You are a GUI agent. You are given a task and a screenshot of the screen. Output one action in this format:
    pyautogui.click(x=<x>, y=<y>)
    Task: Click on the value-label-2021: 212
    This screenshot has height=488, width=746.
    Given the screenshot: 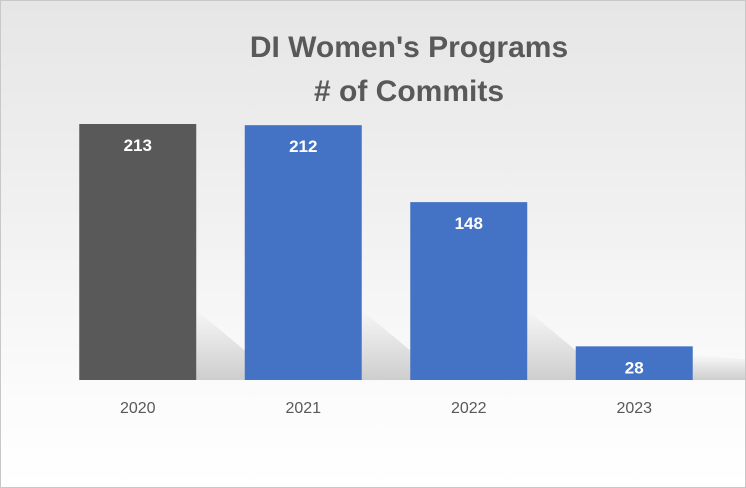 What is the action you would take?
    pyautogui.click(x=303, y=146)
    